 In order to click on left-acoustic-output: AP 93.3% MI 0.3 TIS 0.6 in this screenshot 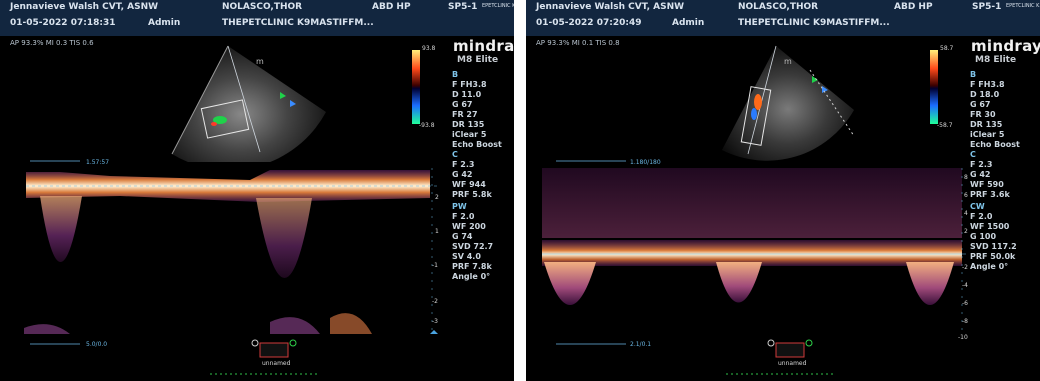, I will do `click(52, 43)`.